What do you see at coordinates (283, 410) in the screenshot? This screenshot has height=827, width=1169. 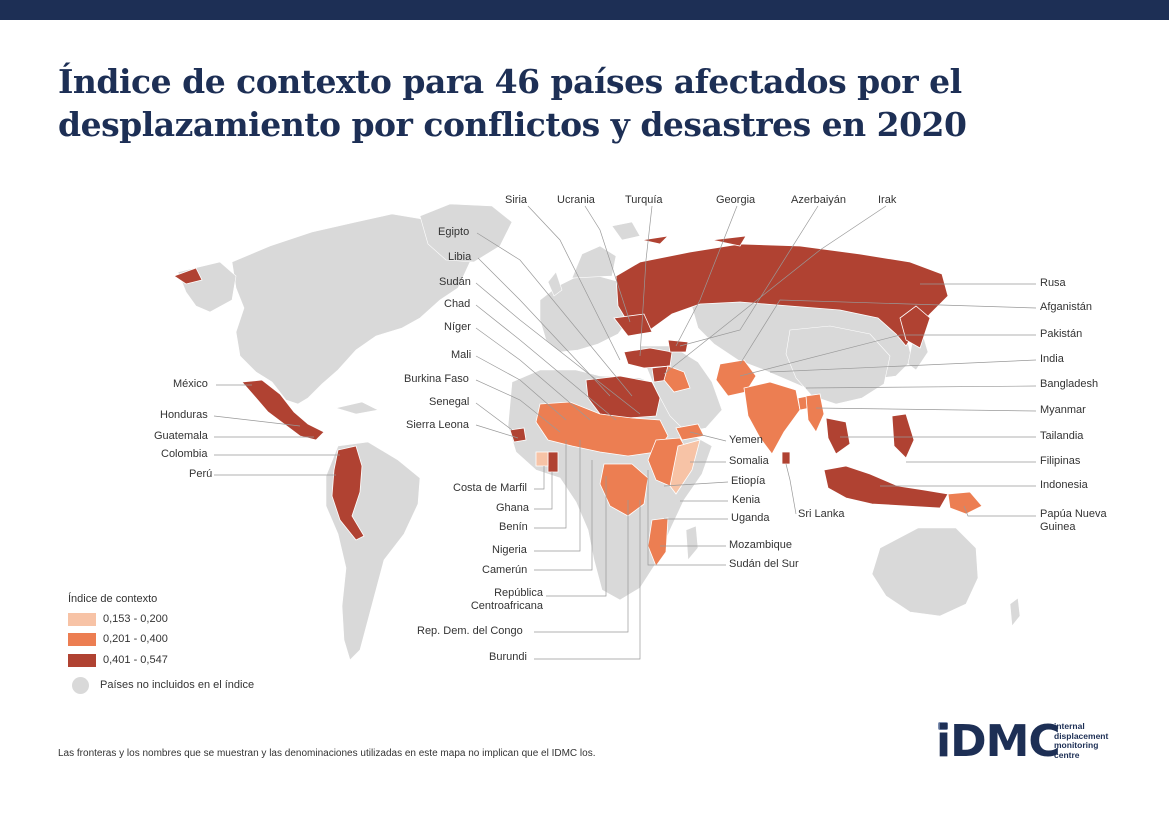 I see `mexico-central-america-region` at bounding box center [283, 410].